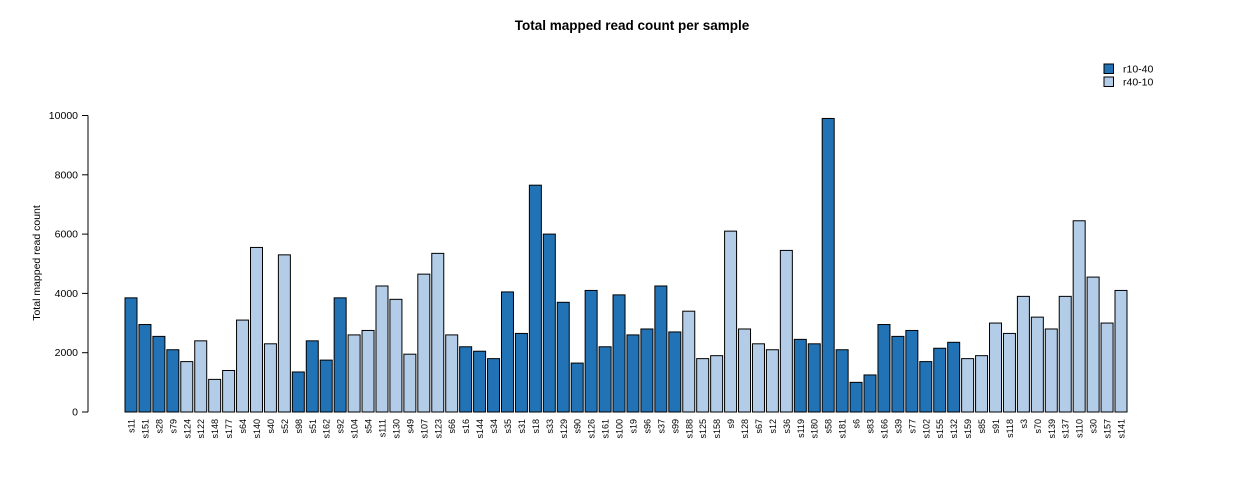 The image size is (1238, 500). What do you see at coordinates (884, 429) in the screenshot?
I see `x-label-s166: s166` at bounding box center [884, 429].